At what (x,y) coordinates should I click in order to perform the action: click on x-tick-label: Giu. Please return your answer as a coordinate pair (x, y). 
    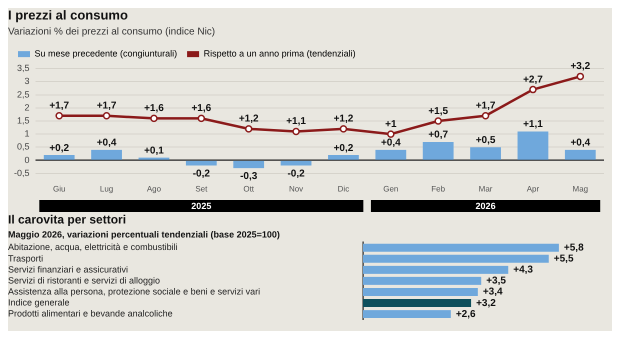
    Looking at the image, I should click on (59, 189).